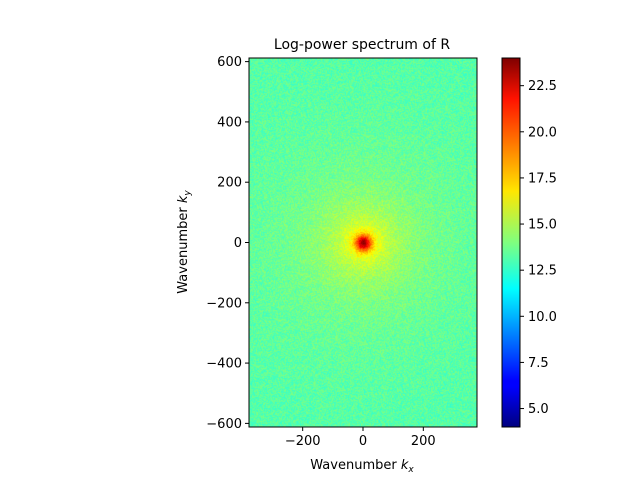 The height and width of the screenshot is (480, 640). What do you see at coordinates (224, 303) in the screenshot?
I see `y-tick-label: −200` at bounding box center [224, 303].